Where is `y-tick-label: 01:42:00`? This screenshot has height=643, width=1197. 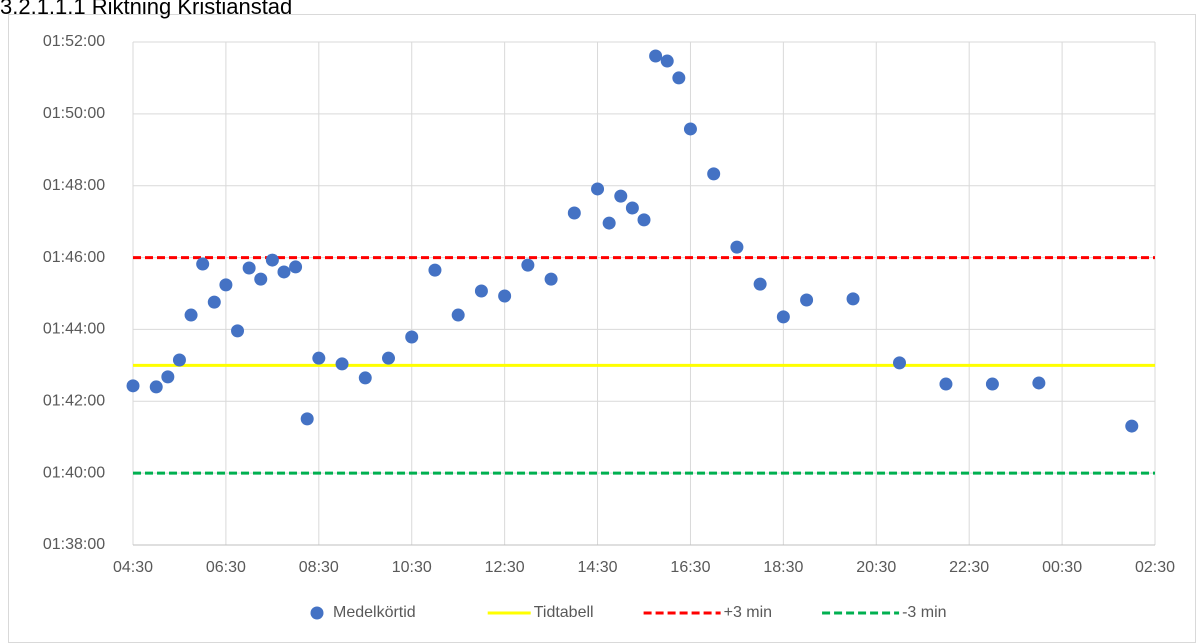
y-tick-label: 01:42:00 is located at coordinates (74, 401).